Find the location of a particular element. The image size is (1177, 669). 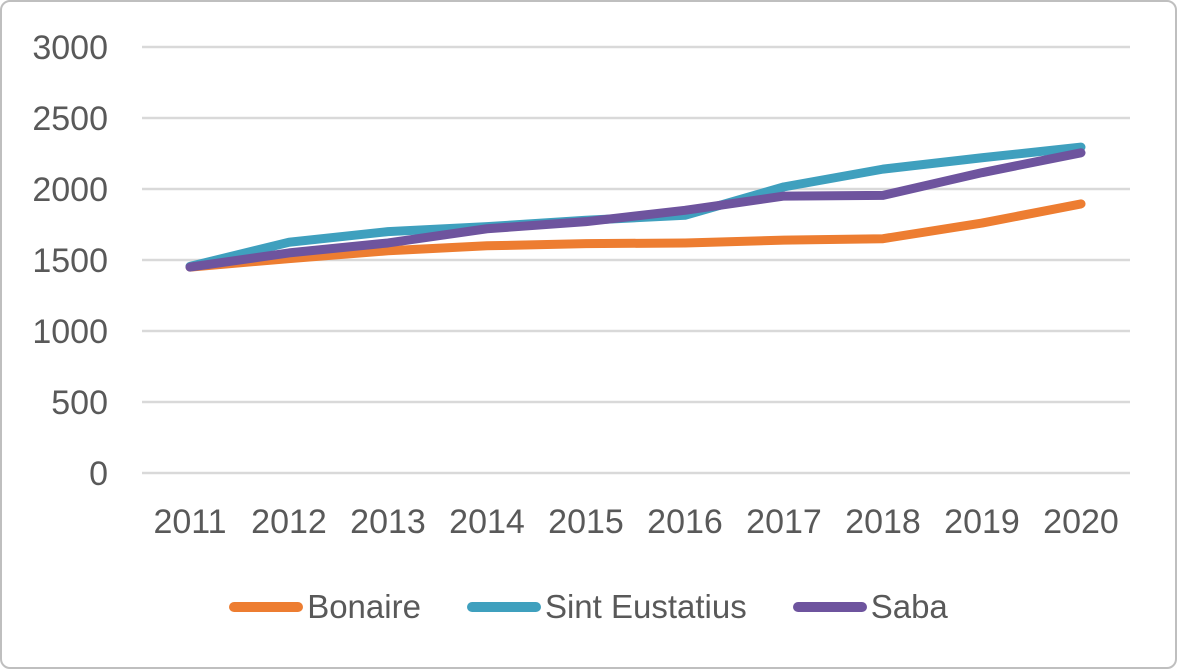

y-axis-tick-label-1000: 1000 is located at coordinates (70, 332).